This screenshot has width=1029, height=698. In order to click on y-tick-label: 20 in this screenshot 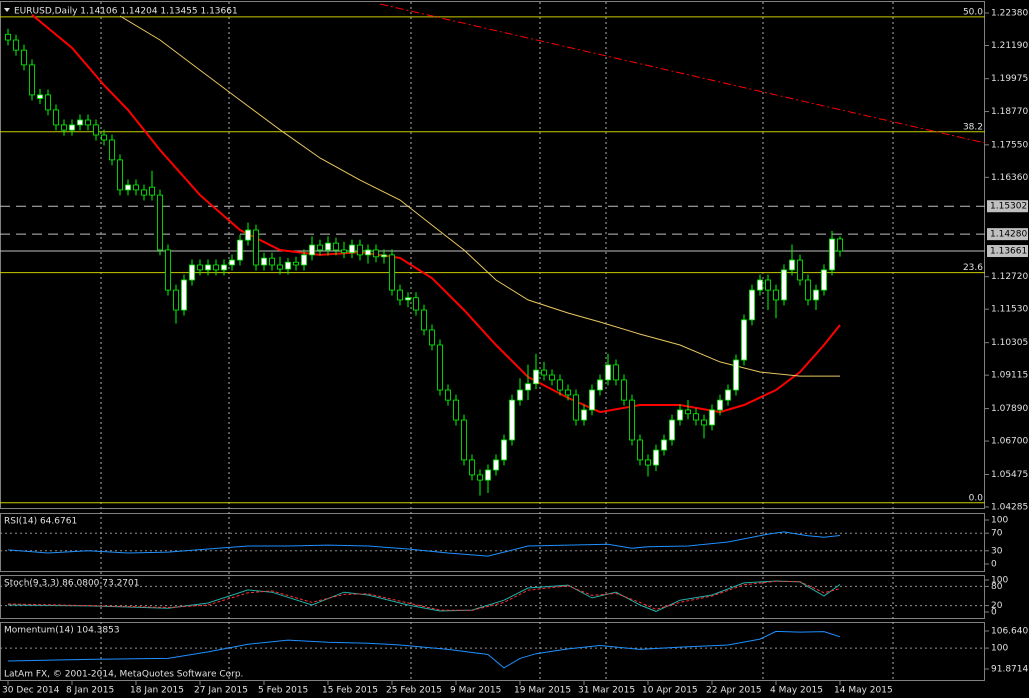, I will do `click(997, 606)`.